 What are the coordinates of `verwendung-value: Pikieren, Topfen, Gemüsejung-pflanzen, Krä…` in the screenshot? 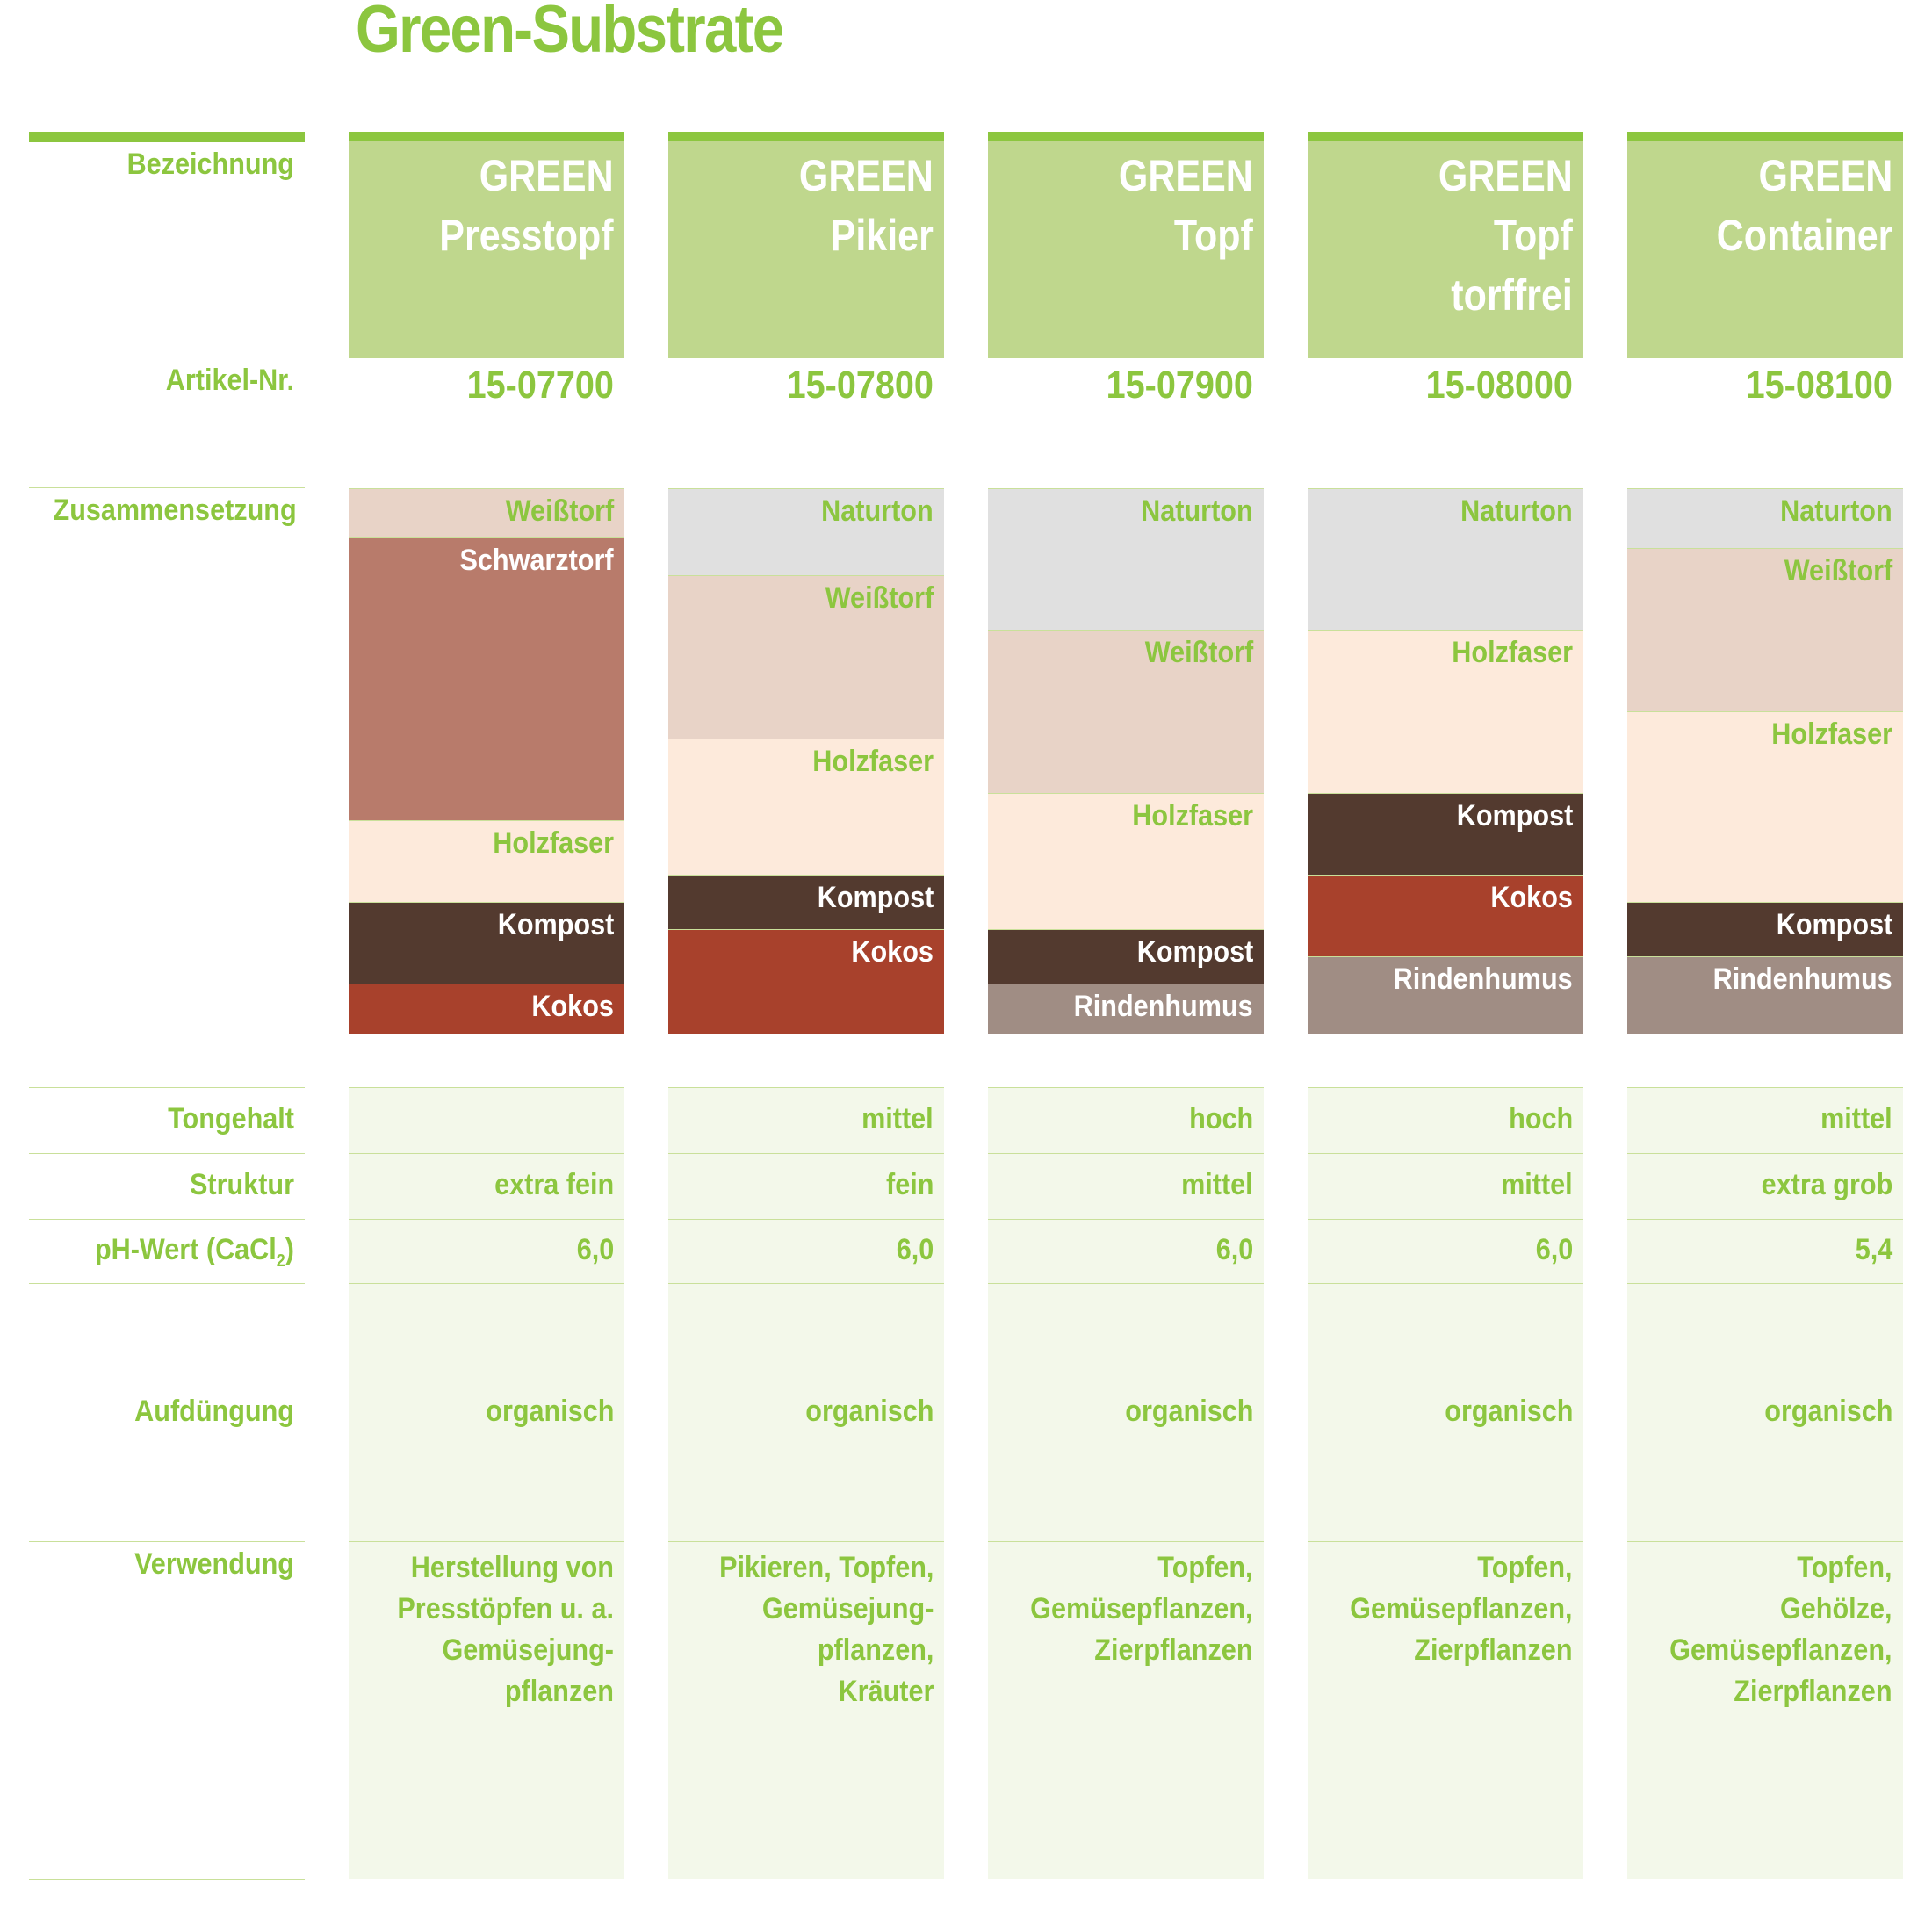 It's located at (826, 1630).